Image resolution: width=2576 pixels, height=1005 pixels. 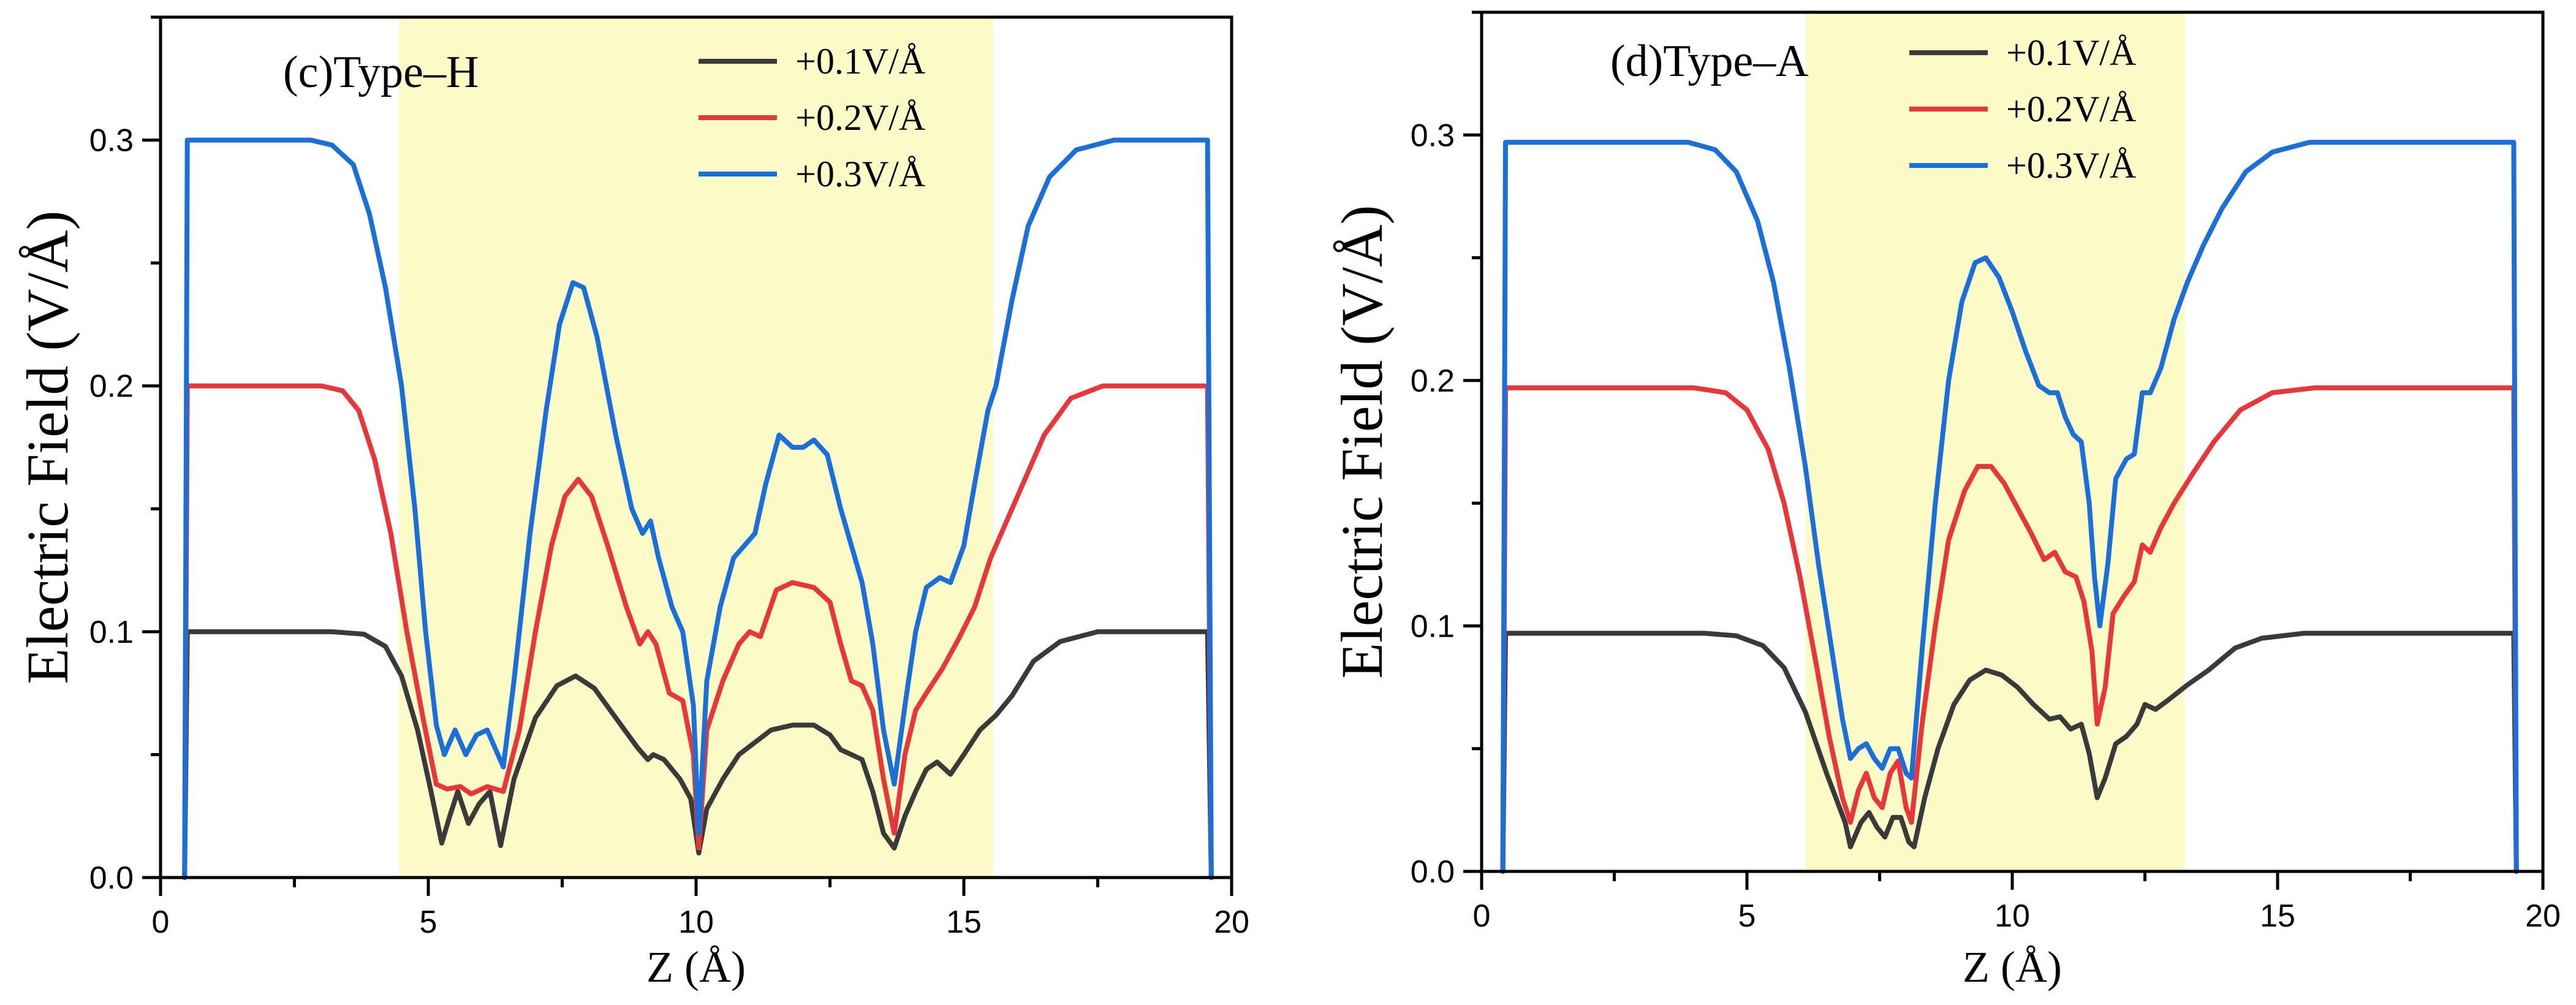 What do you see at coordinates (381, 72) in the screenshot?
I see `panel-title: (c)Type–H` at bounding box center [381, 72].